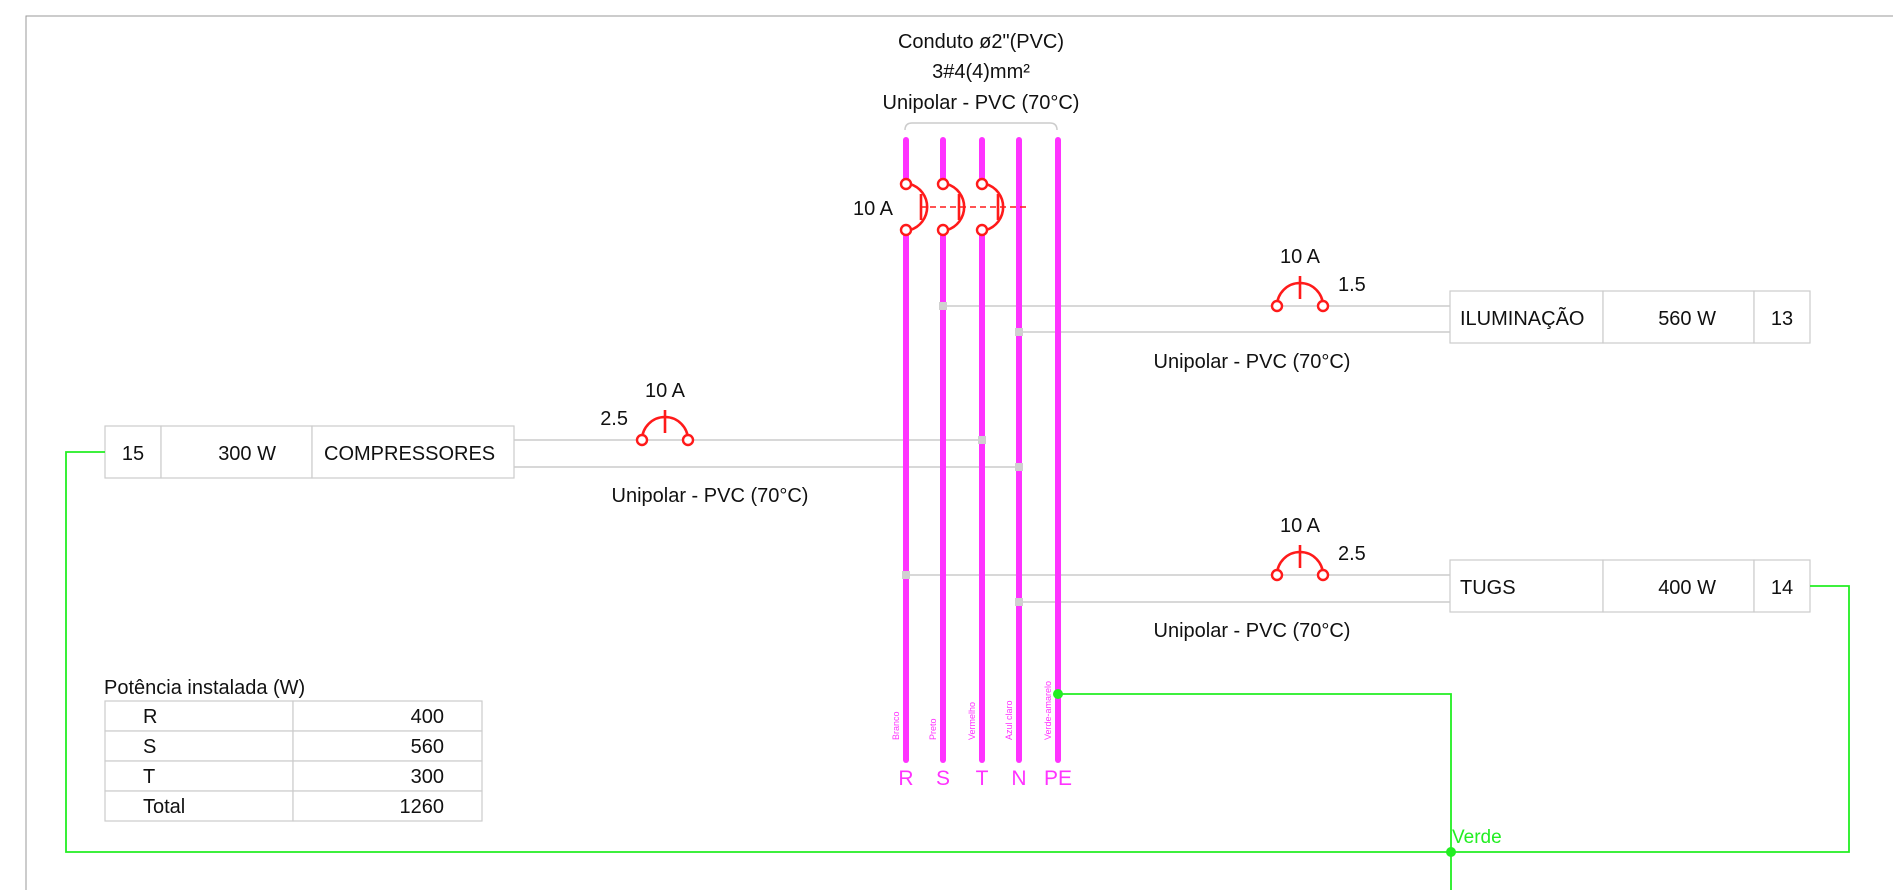 Image resolution: width=1893 pixels, height=890 pixels. Describe the element at coordinates (204, 688) in the screenshot. I see `power-table-title: Potência instalada (W)` at that location.